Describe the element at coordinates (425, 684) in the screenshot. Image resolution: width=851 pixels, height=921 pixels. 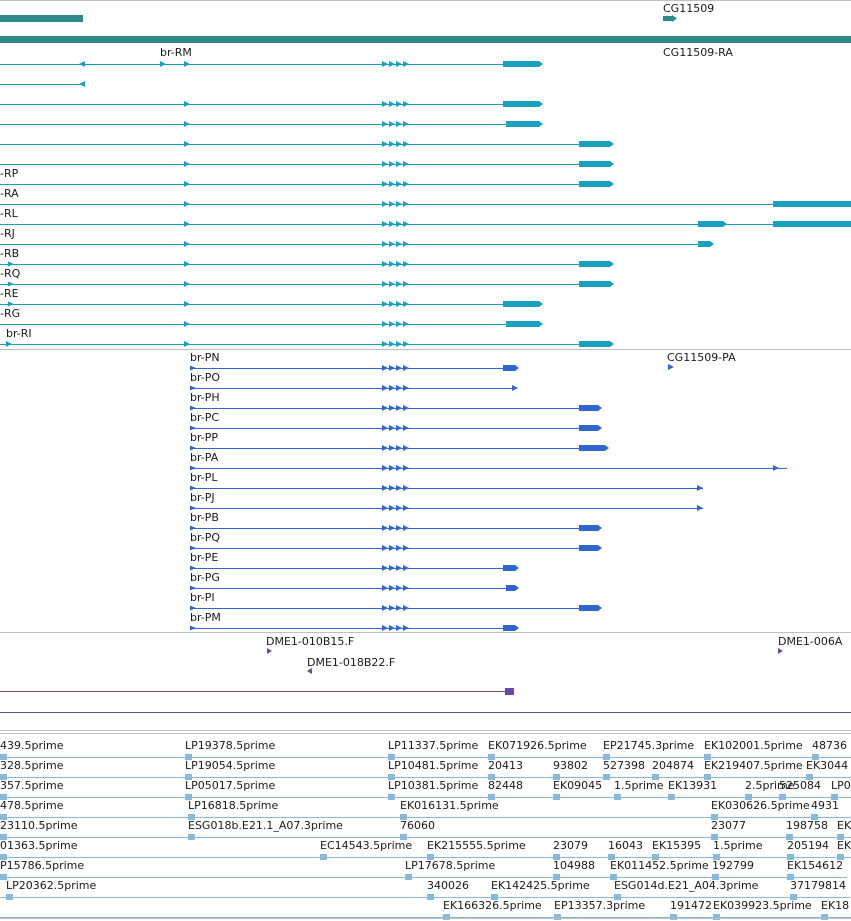
I see `clone-track: DME1-010B15.F DME1-006A DME1-018B22.F` at that location.